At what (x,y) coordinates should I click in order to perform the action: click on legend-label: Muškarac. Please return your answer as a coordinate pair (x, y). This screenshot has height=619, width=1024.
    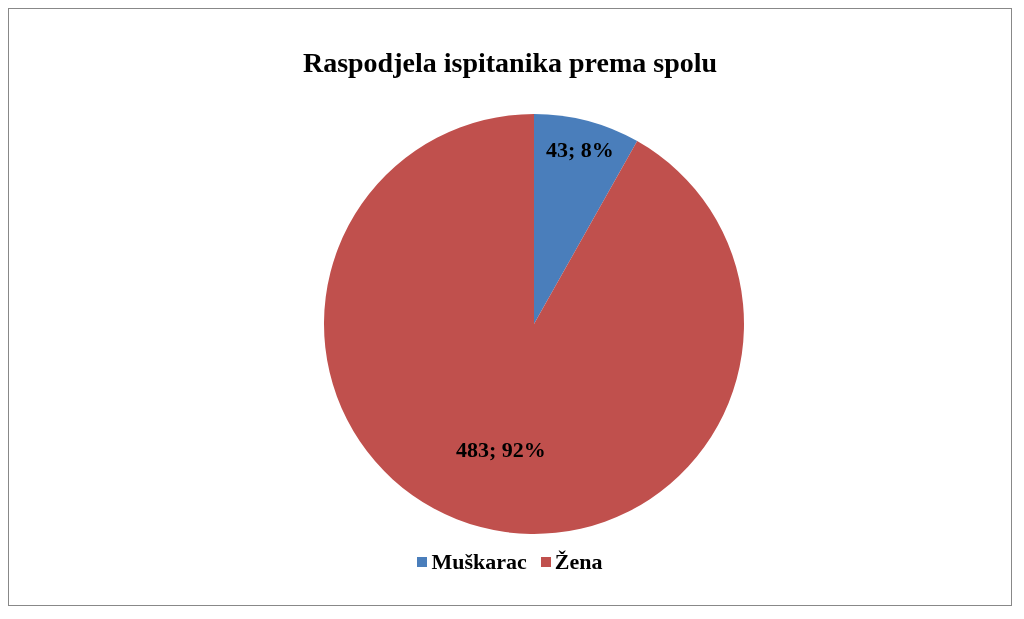
    Looking at the image, I should click on (479, 562).